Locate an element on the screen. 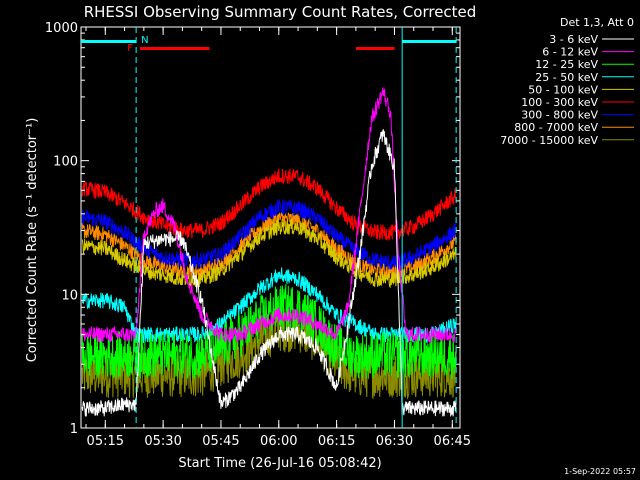 This screenshot has height=480, width=640. x-tick-label-0: 05:15 is located at coordinates (105, 441).